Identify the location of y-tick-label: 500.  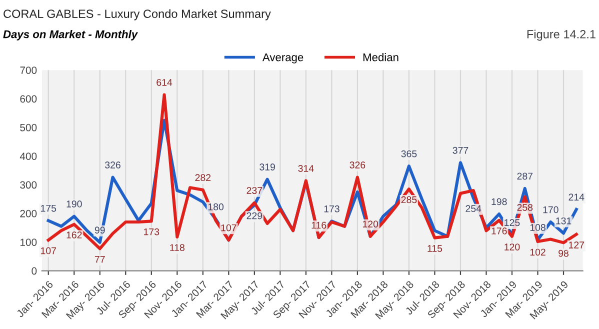
(28, 128).